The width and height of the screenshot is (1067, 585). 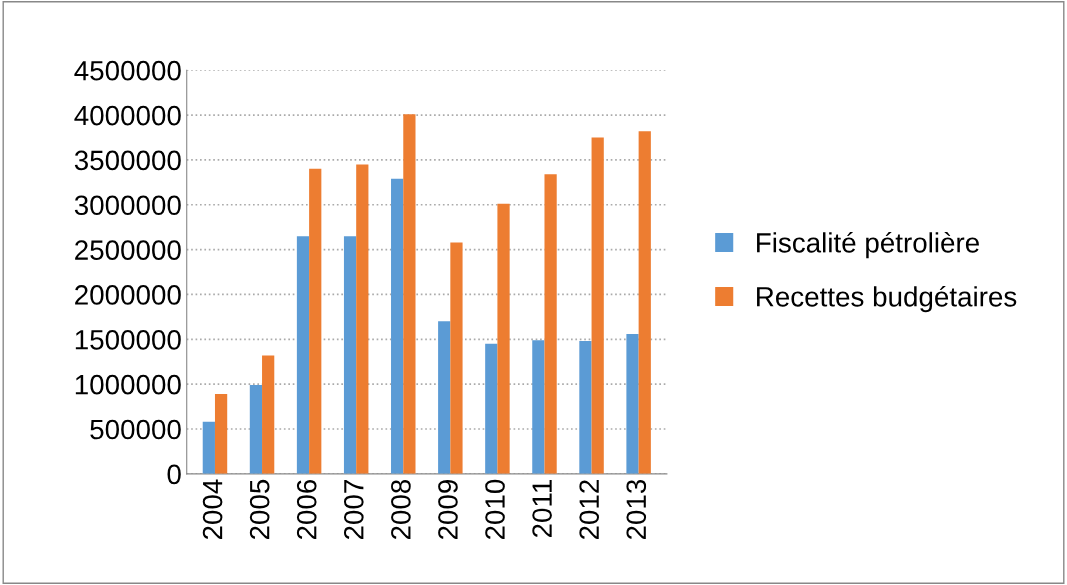 What do you see at coordinates (135, 429) in the screenshot?
I see `y-tick-label: 500000` at bounding box center [135, 429].